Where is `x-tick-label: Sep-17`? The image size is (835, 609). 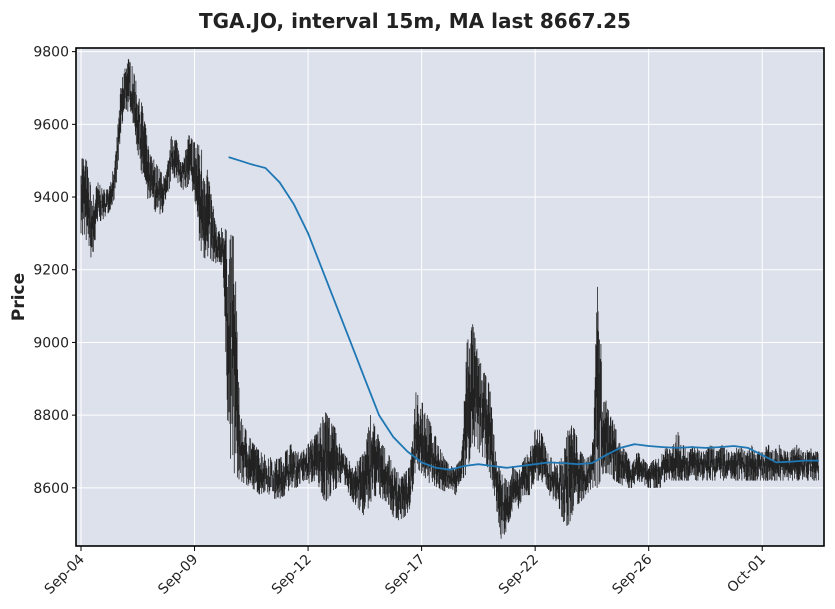 x-tick-label: Sep-17 is located at coordinates (405, 575).